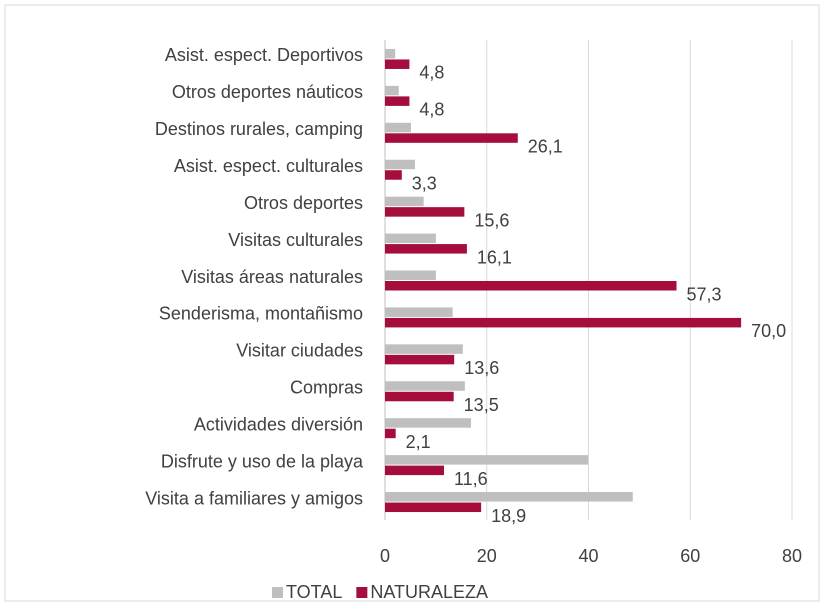 This screenshot has height=608, width=825. I want to click on y-tick-label: Actividades diversión, so click(278, 424).